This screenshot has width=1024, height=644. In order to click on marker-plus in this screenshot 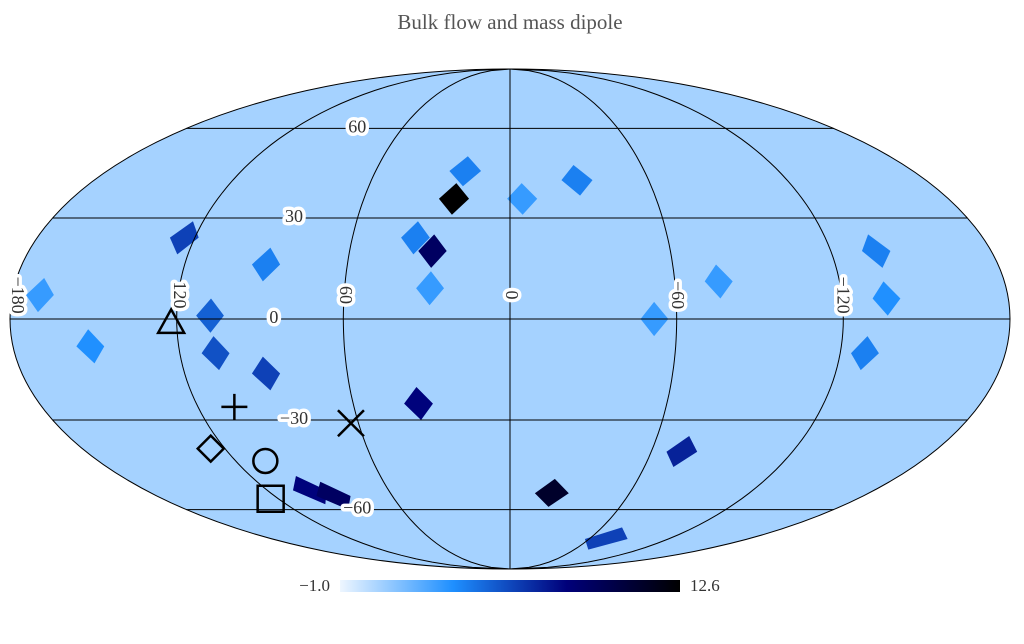, I will do `click(234, 406)`.